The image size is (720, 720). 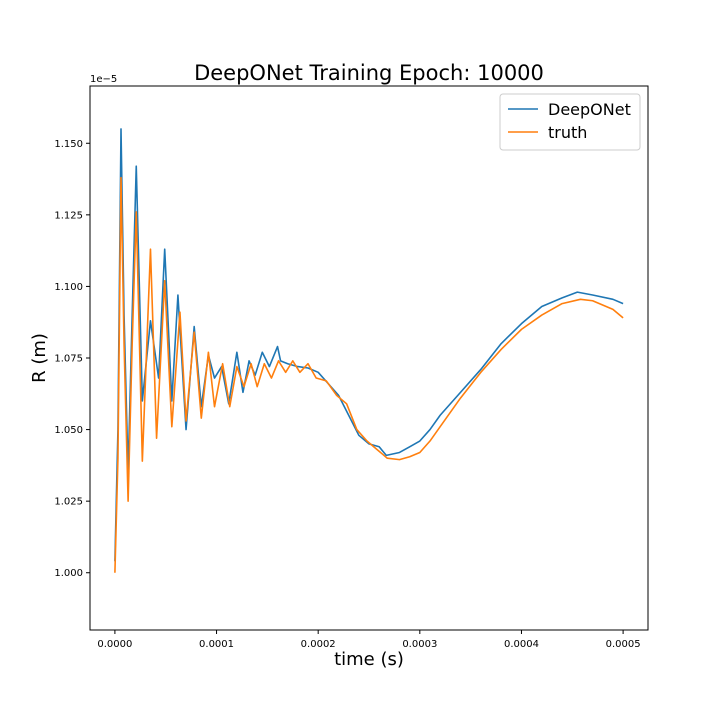 What do you see at coordinates (216, 644) in the screenshot?
I see `x-tick-label: 0.0001` at bounding box center [216, 644].